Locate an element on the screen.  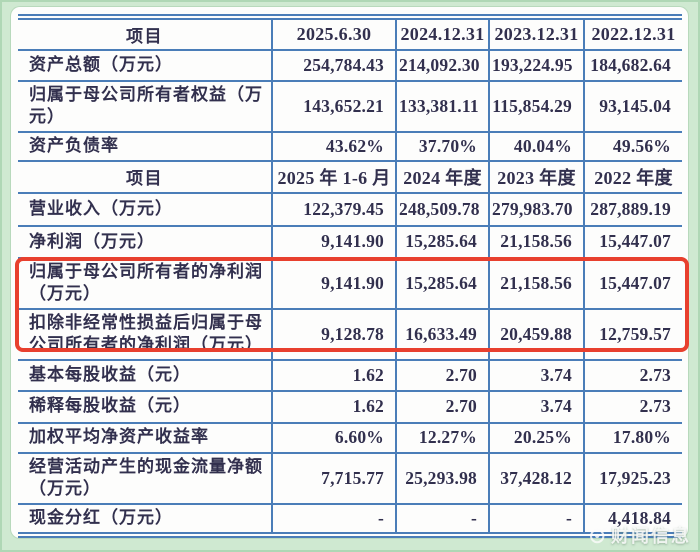
header-cell: 2022.12.31 is located at coordinates (632, 33).